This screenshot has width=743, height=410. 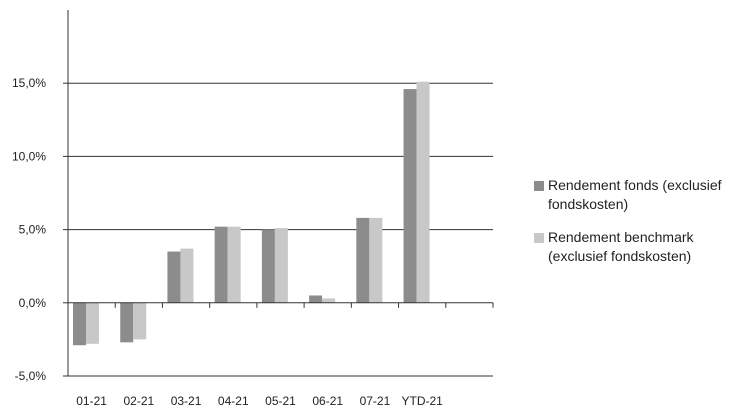 I want to click on legend-swatch-fonds, so click(x=539, y=186).